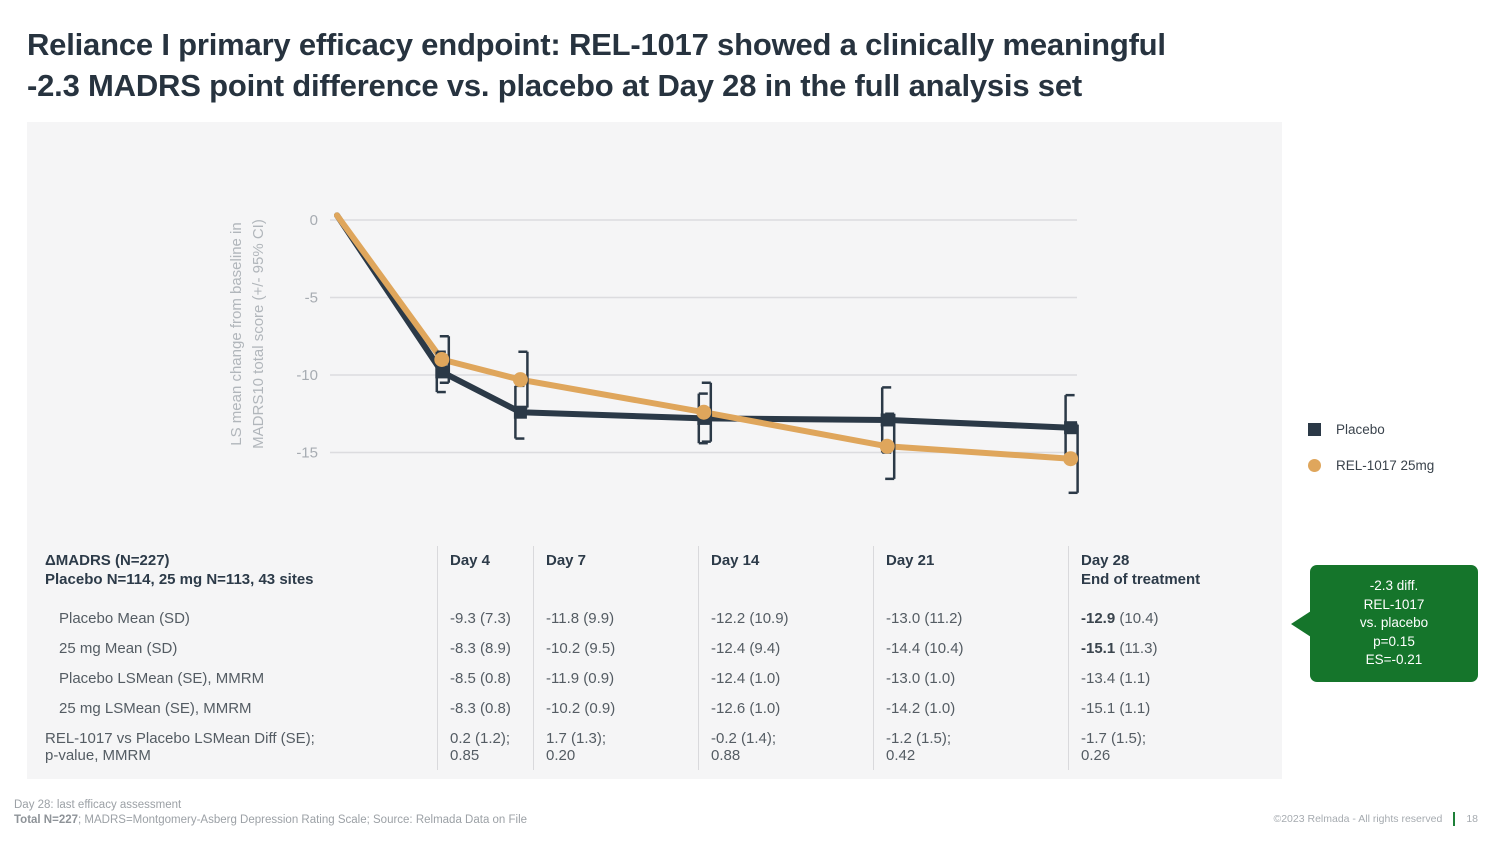 The image size is (1502, 843). What do you see at coordinates (970, 708) in the screenshot?
I see `cell-25mg-lsmean-day21: -14.2 (1.0)` at bounding box center [970, 708].